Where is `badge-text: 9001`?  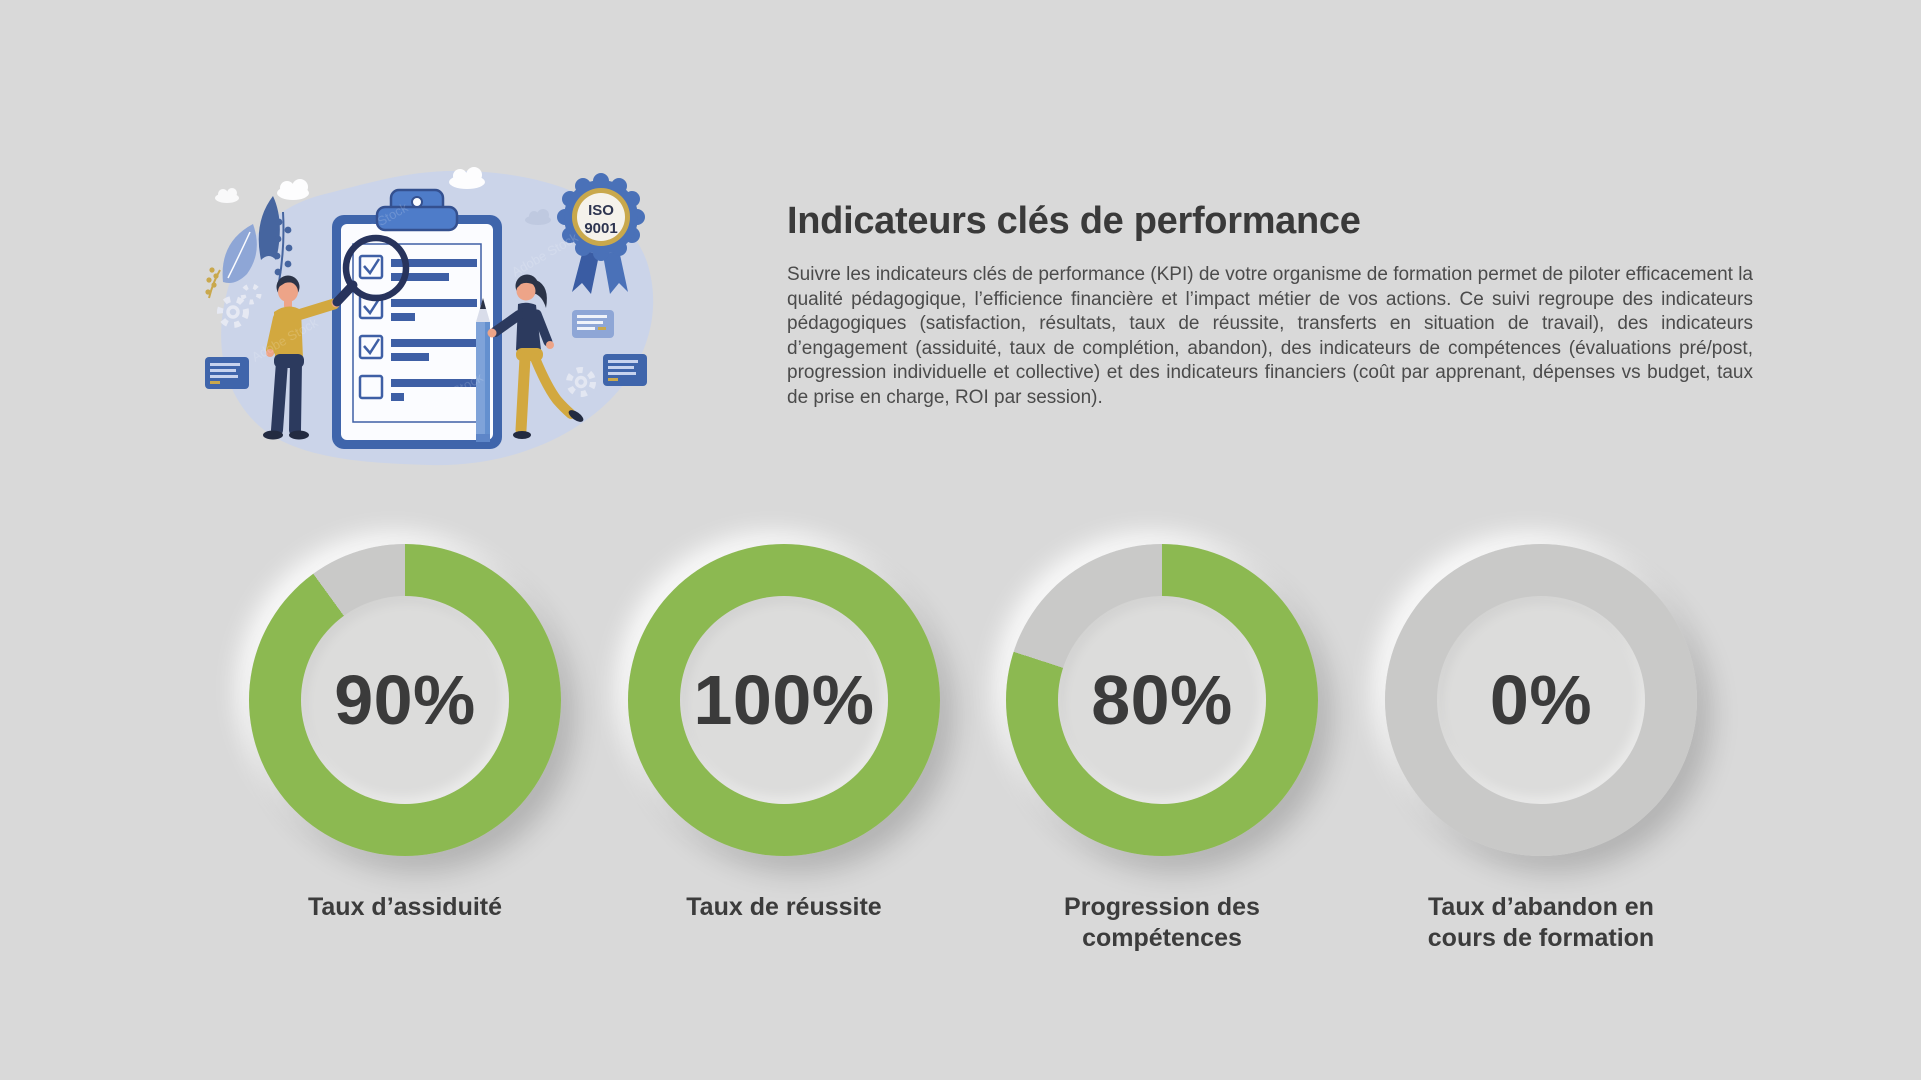
badge-text: 9001 is located at coordinates (600, 228).